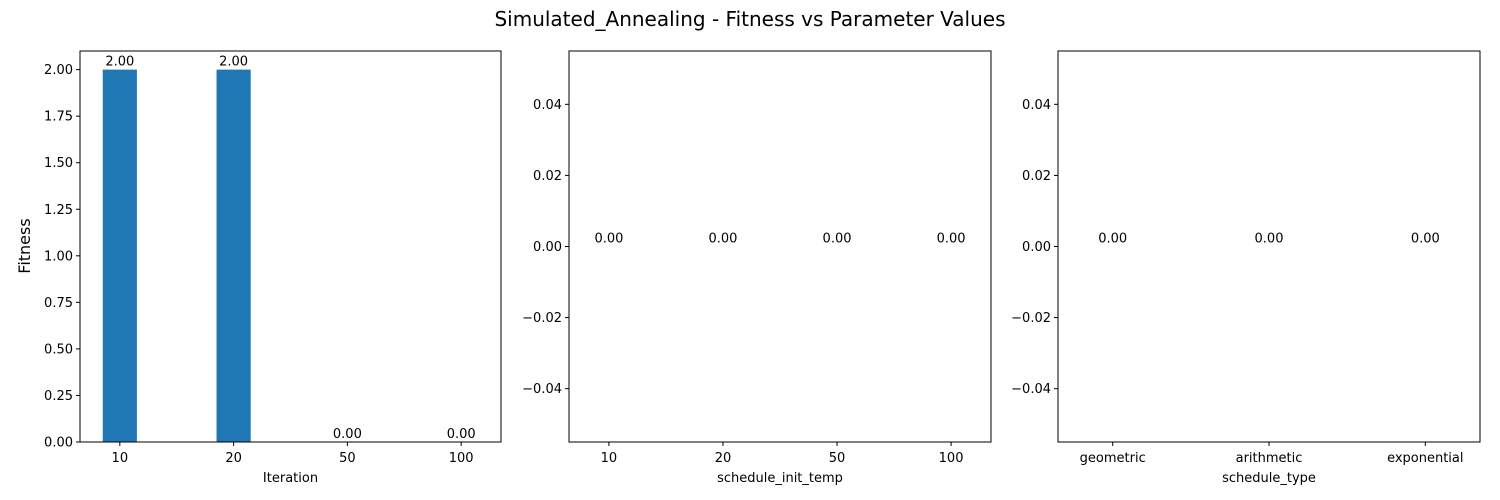  I want to click on x-axis-label: Iteration, so click(290, 478).